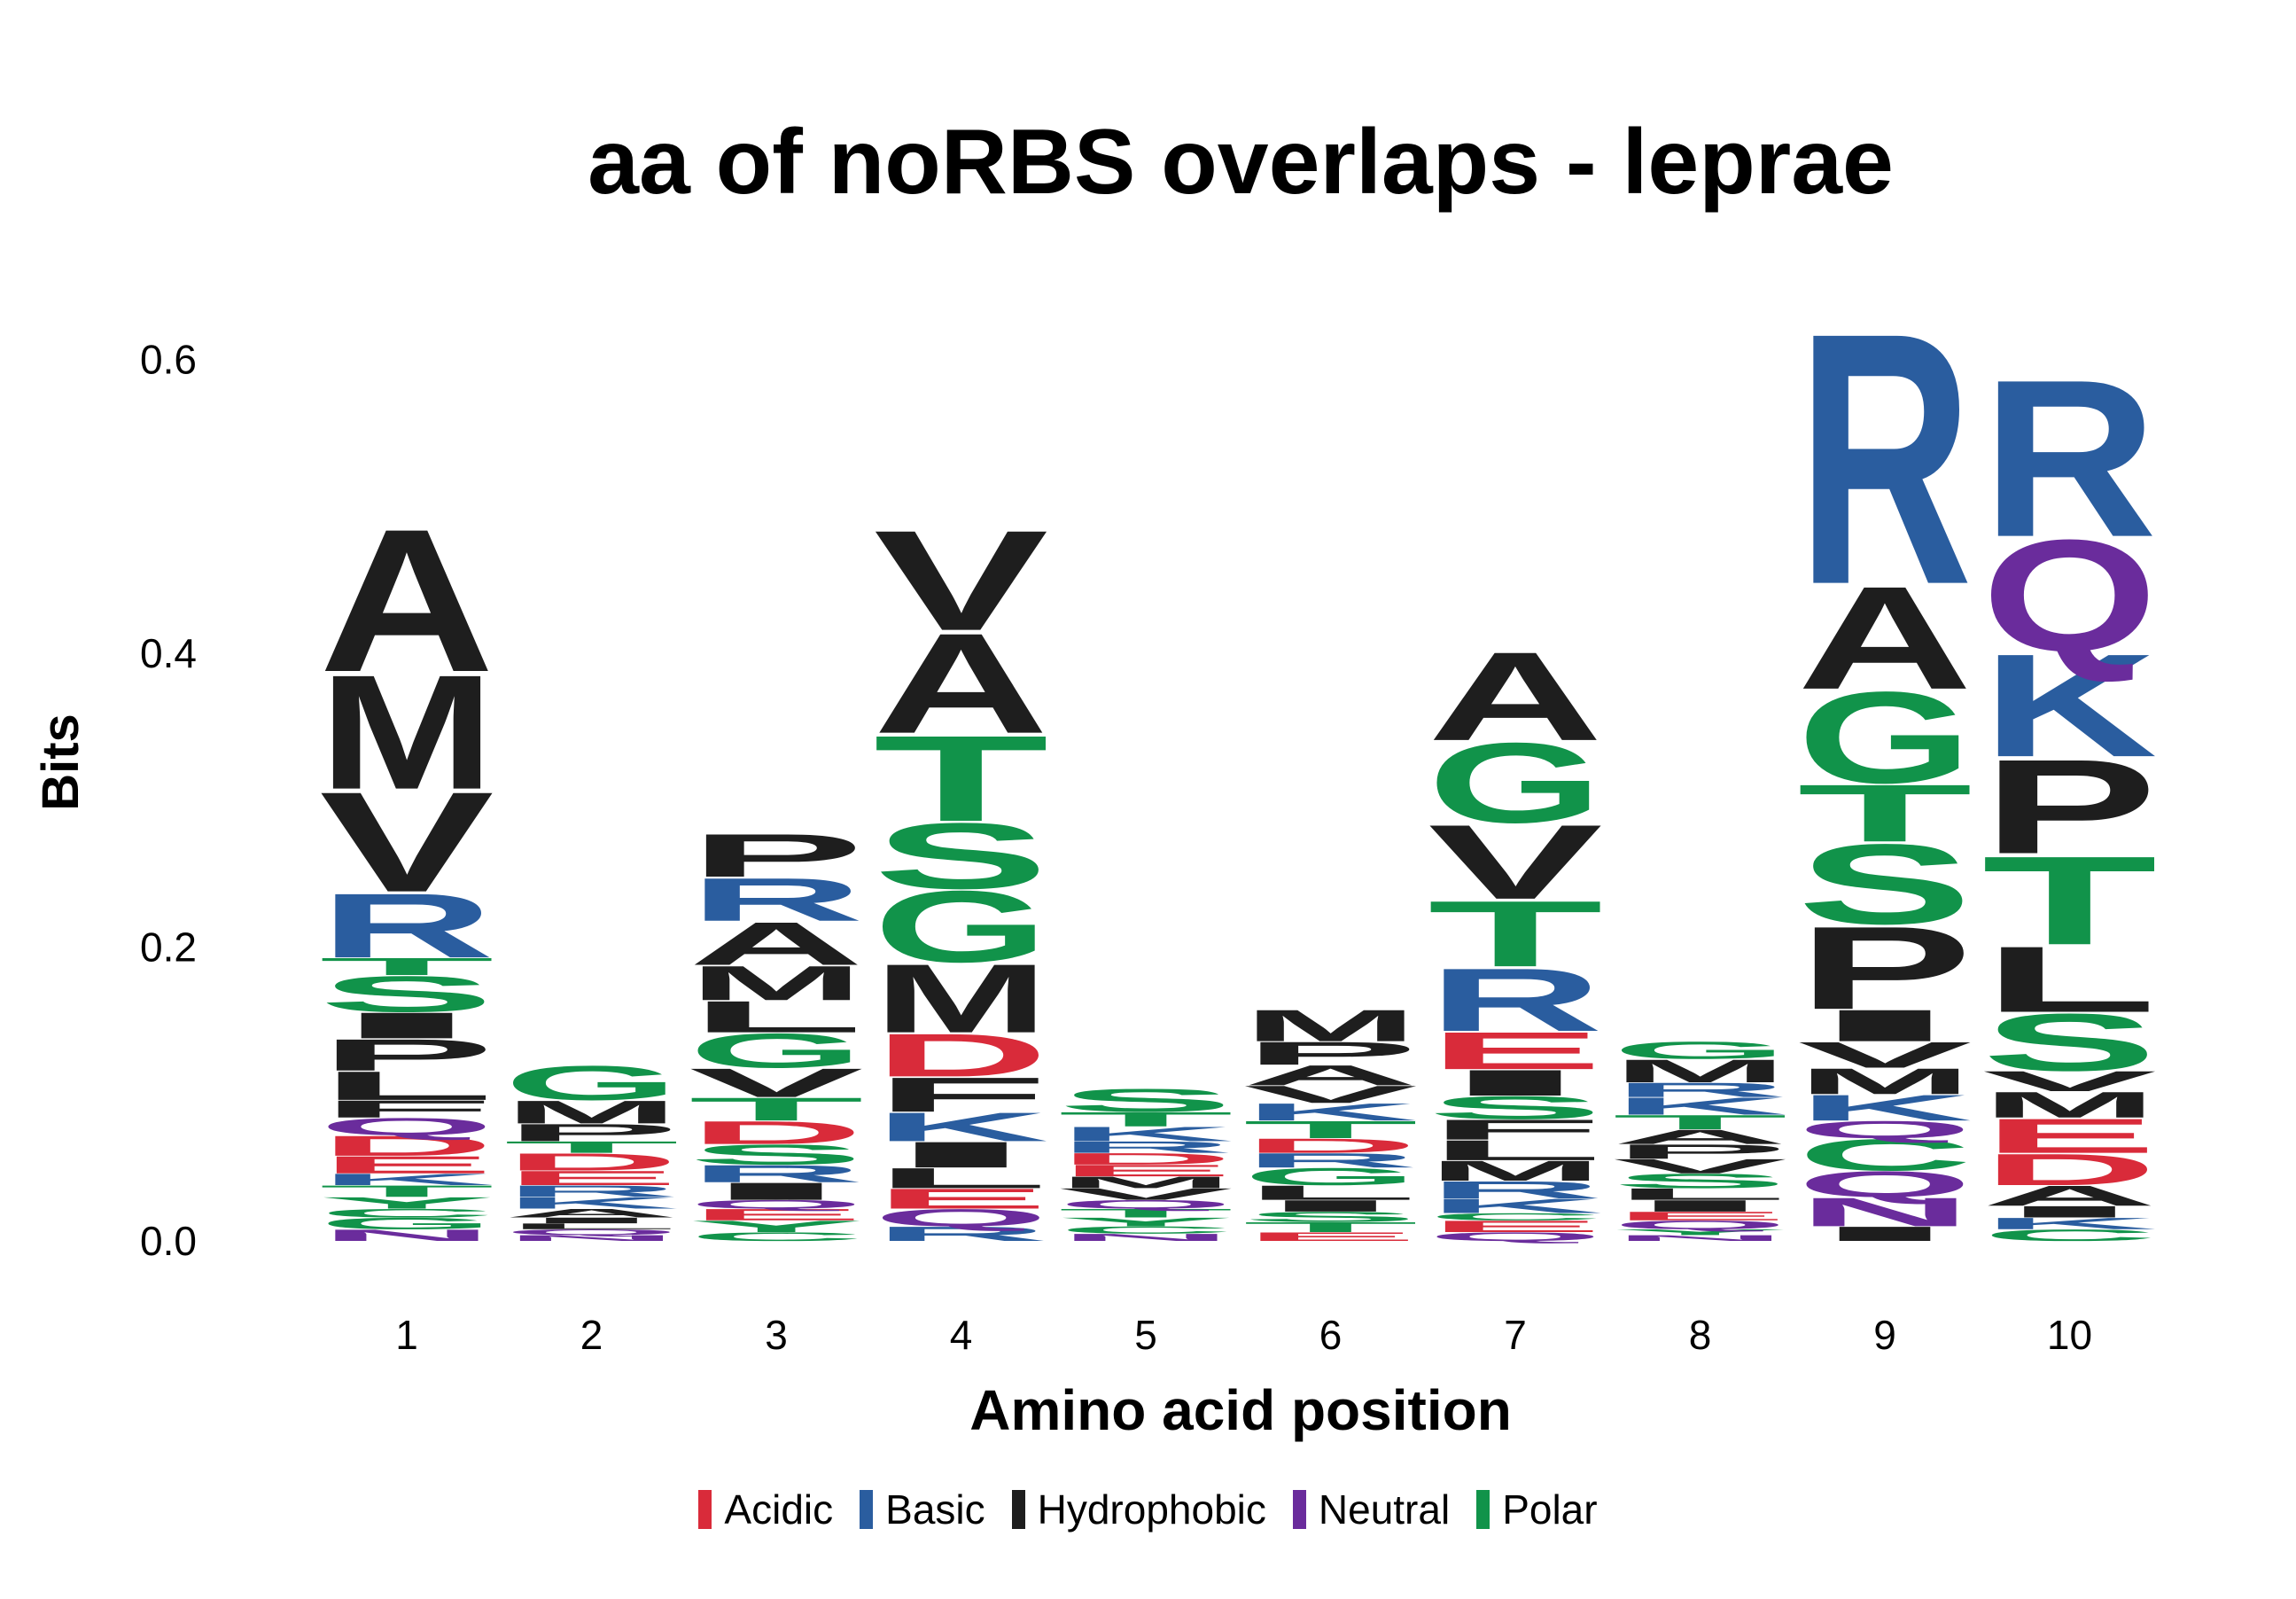 This screenshot has height=1599, width=2296. What do you see at coordinates (961, 1335) in the screenshot?
I see `x-tick-label: 4` at bounding box center [961, 1335].